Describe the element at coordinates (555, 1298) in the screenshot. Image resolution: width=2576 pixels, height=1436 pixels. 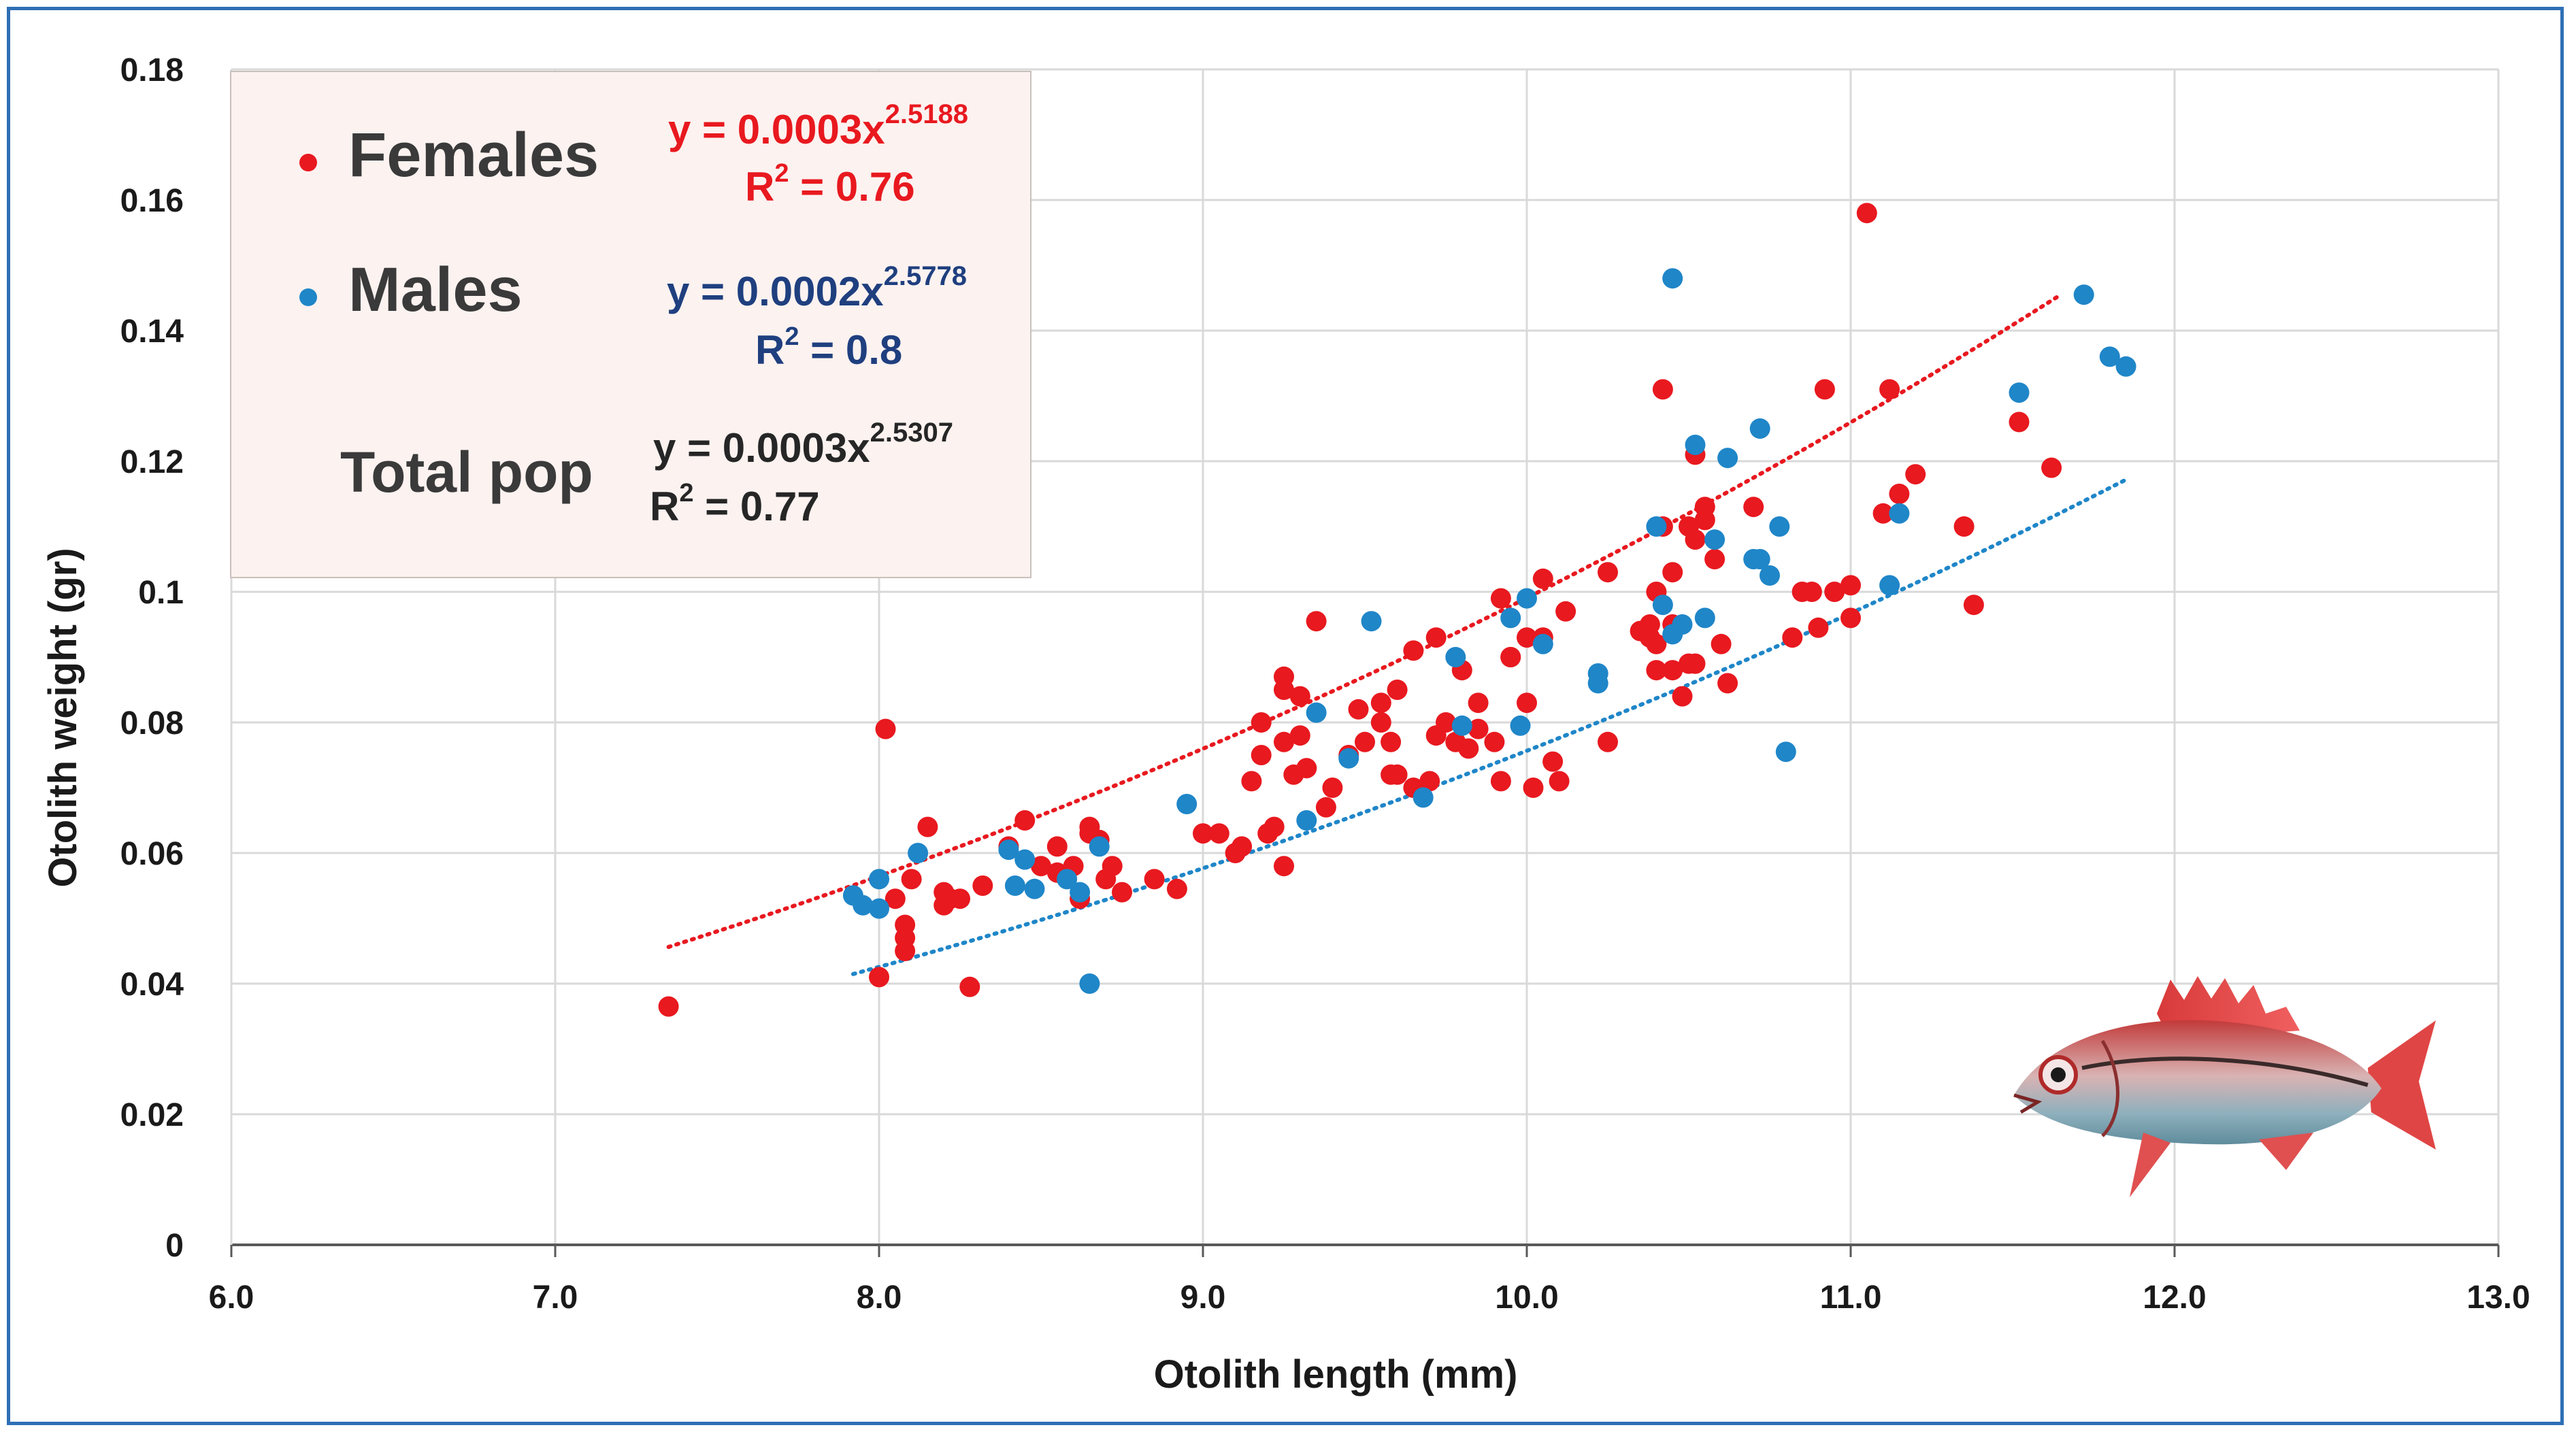
I see `x-tick-label: 7.0` at that location.